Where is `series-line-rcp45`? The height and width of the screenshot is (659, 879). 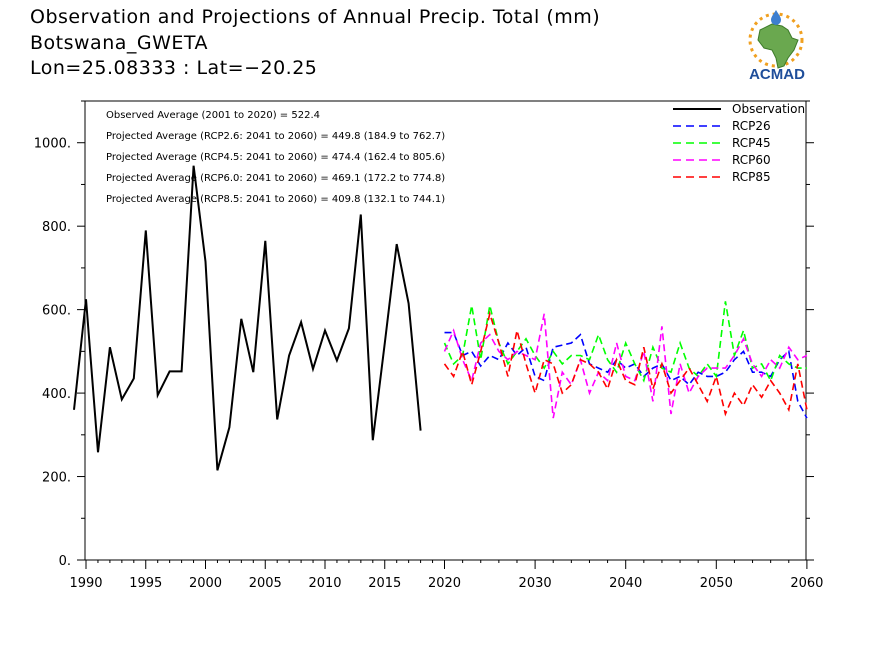
series-line-rcp45 is located at coordinates (625, 342).